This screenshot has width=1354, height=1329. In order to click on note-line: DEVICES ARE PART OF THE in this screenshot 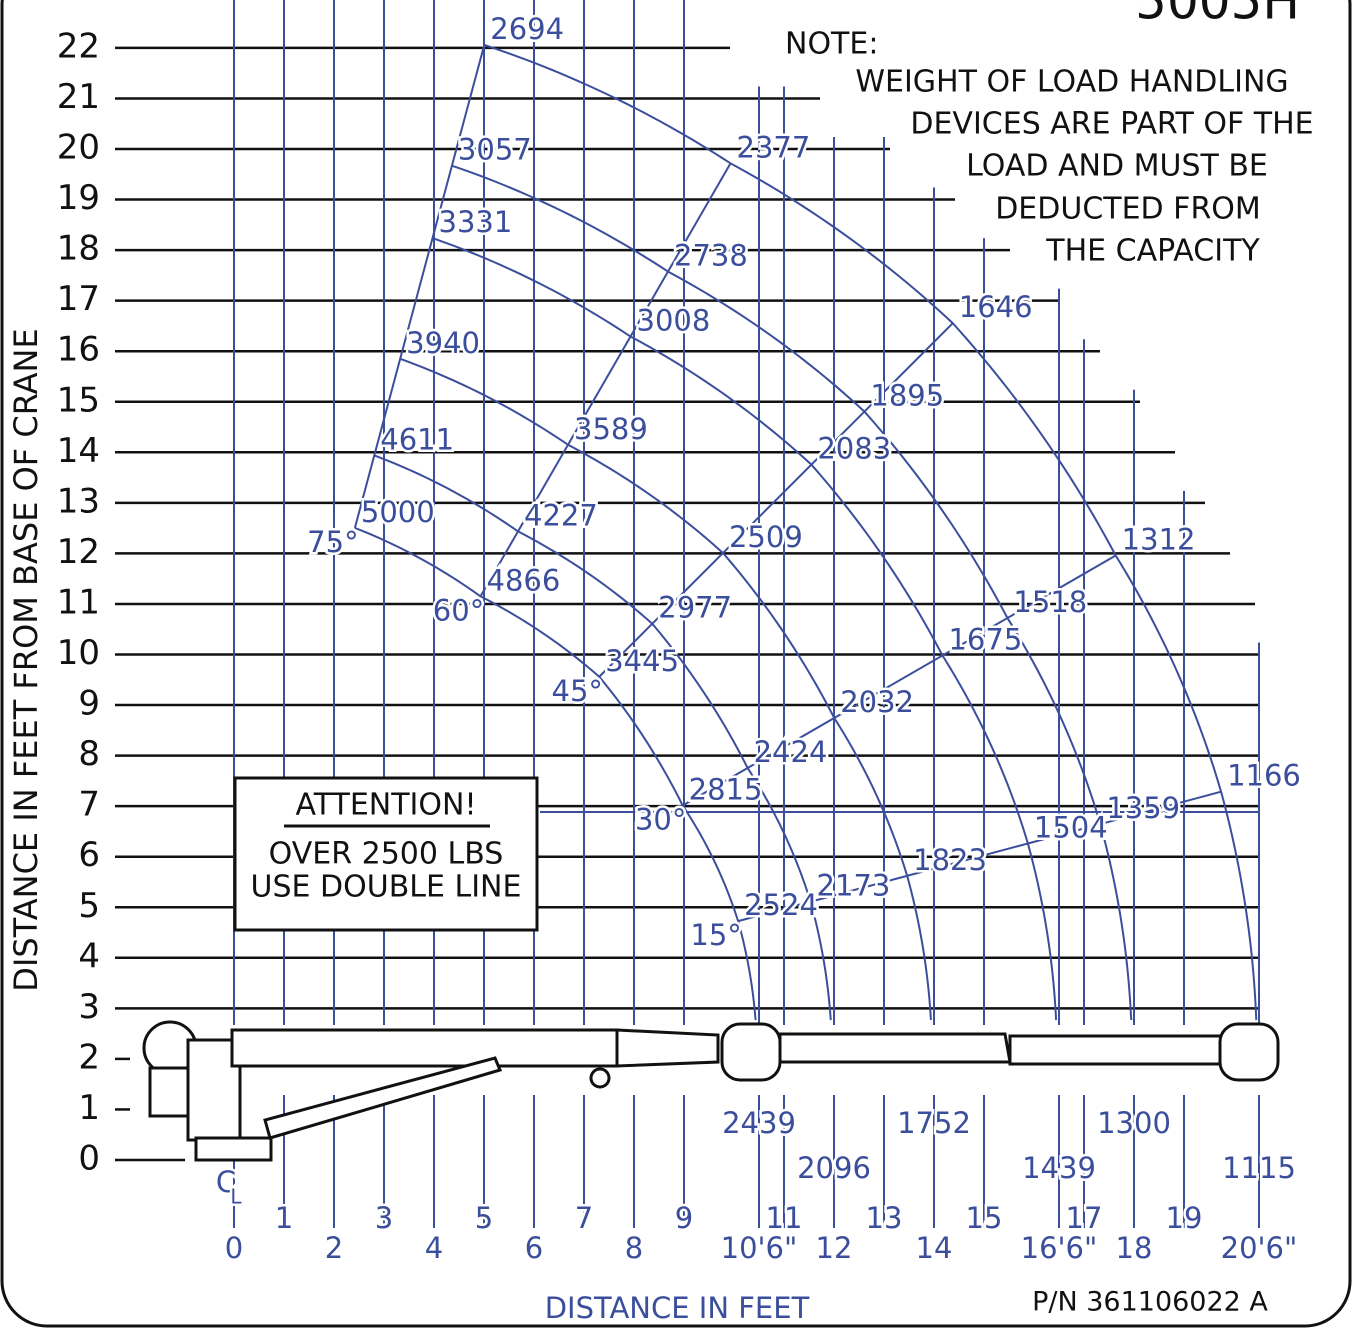, I will do `click(1111, 124)`.